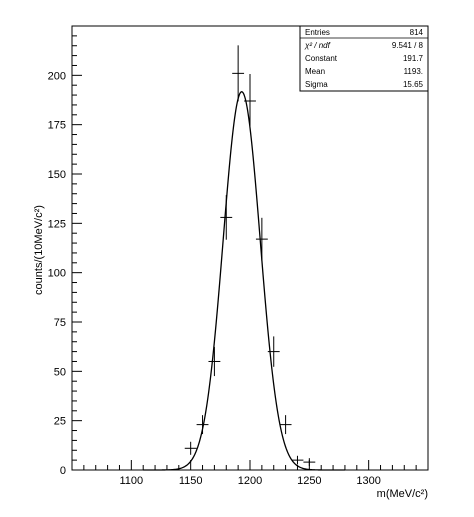 The height and width of the screenshot is (517, 474). What do you see at coordinates (413, 71) in the screenshot?
I see `stats-mean-value: 1193.` at bounding box center [413, 71].